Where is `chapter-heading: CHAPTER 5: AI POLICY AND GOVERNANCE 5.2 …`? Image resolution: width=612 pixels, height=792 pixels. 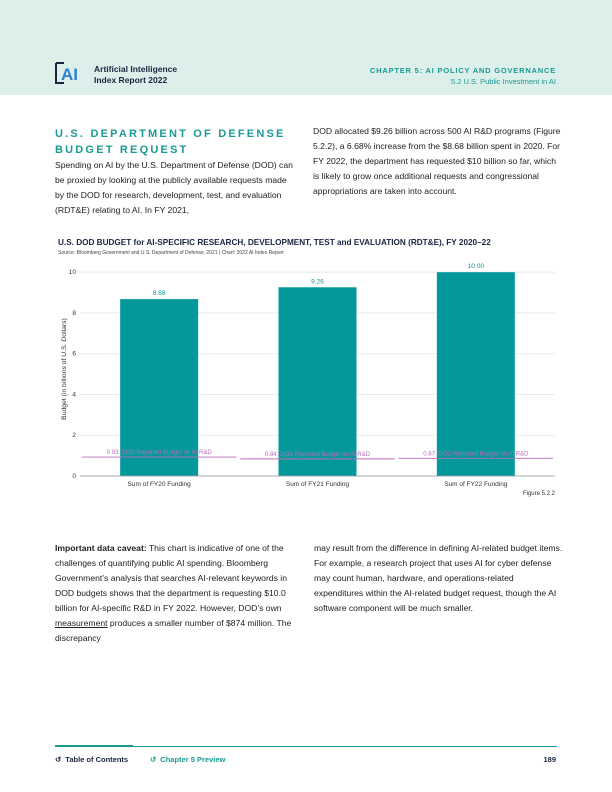
chapter-heading: CHAPTER 5: AI POLICY AND GOVERNANCE 5.2 … is located at coordinates (463, 76).